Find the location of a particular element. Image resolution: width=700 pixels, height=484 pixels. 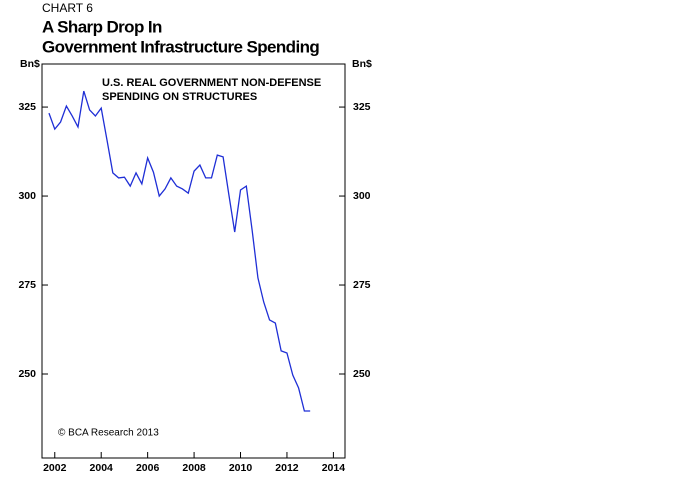

chart-title: Government Infrastructure Spending is located at coordinates (180, 46).